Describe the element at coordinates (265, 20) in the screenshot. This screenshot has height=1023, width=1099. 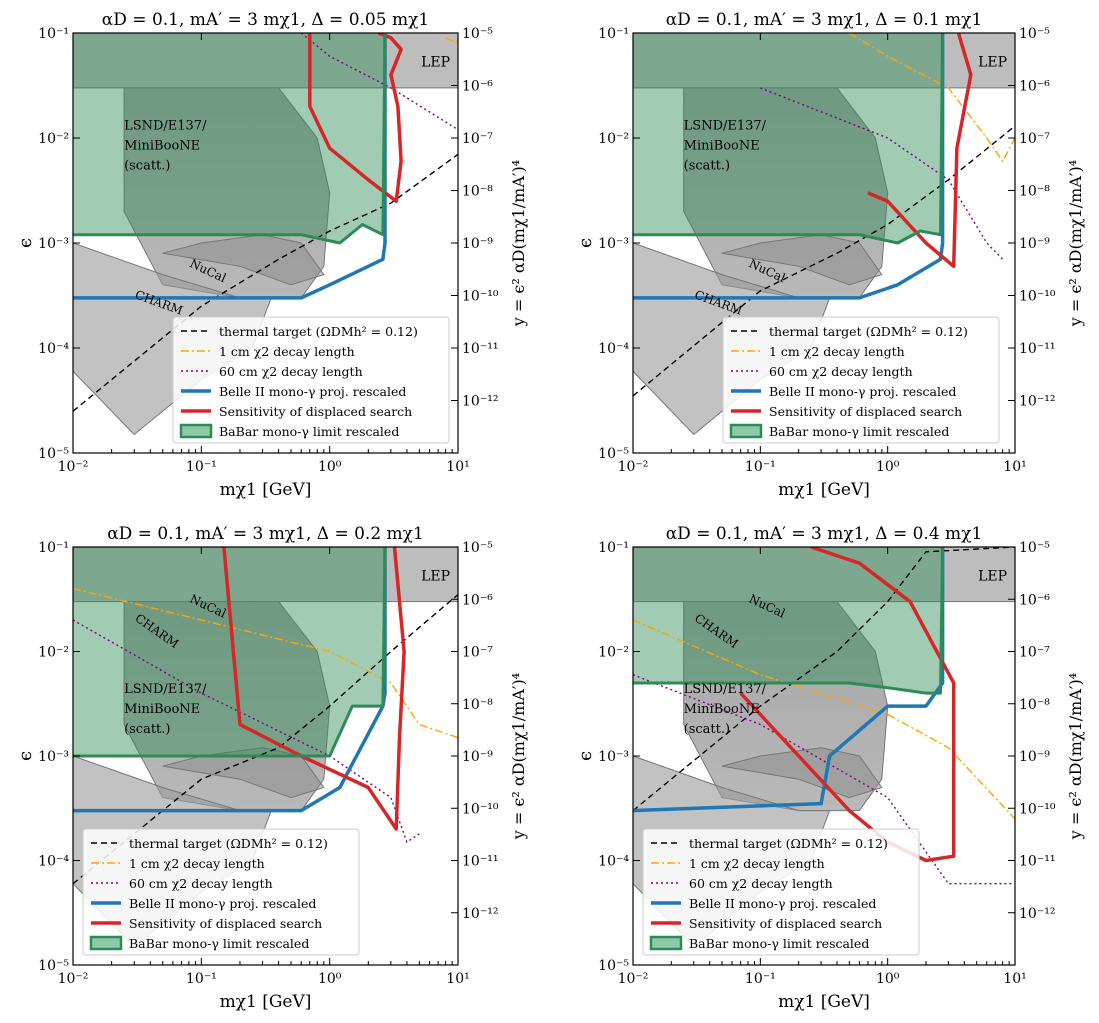
I see `panel-title: αD = 0.1, mA′ = 3 mχ1, Δ = 0.05 mχ1` at that location.